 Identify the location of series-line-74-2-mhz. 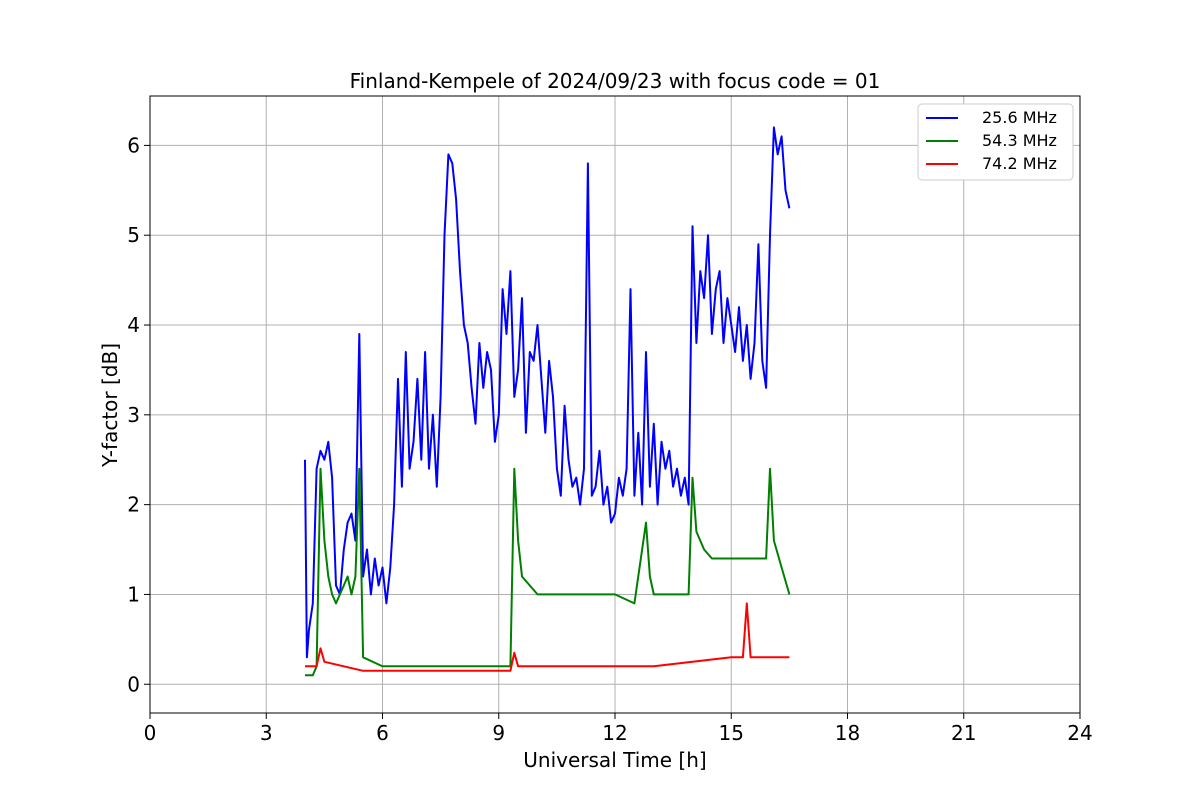
(547, 637).